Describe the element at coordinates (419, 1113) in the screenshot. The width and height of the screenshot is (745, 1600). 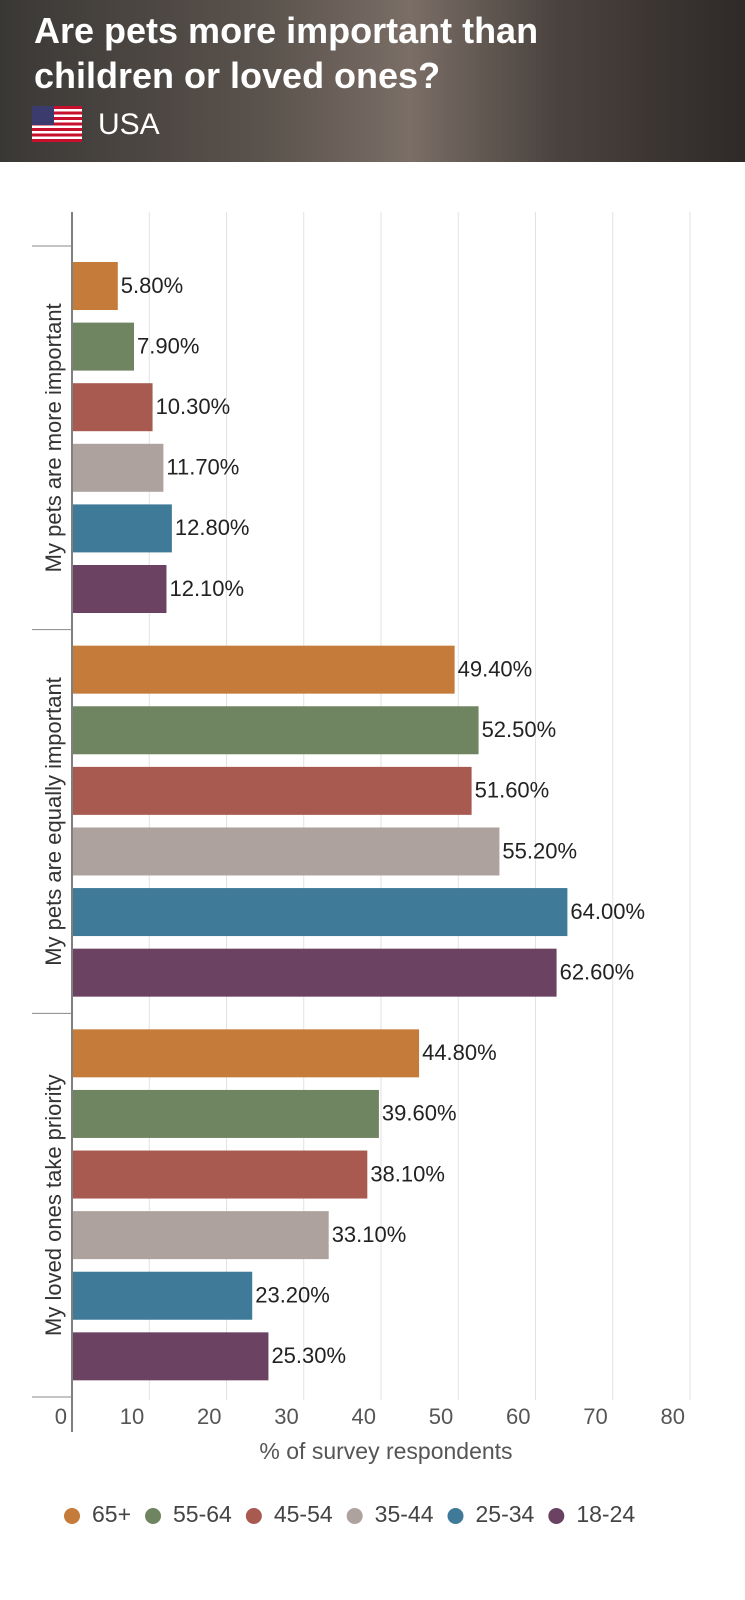
I see `value-label: 39.60%` at that location.